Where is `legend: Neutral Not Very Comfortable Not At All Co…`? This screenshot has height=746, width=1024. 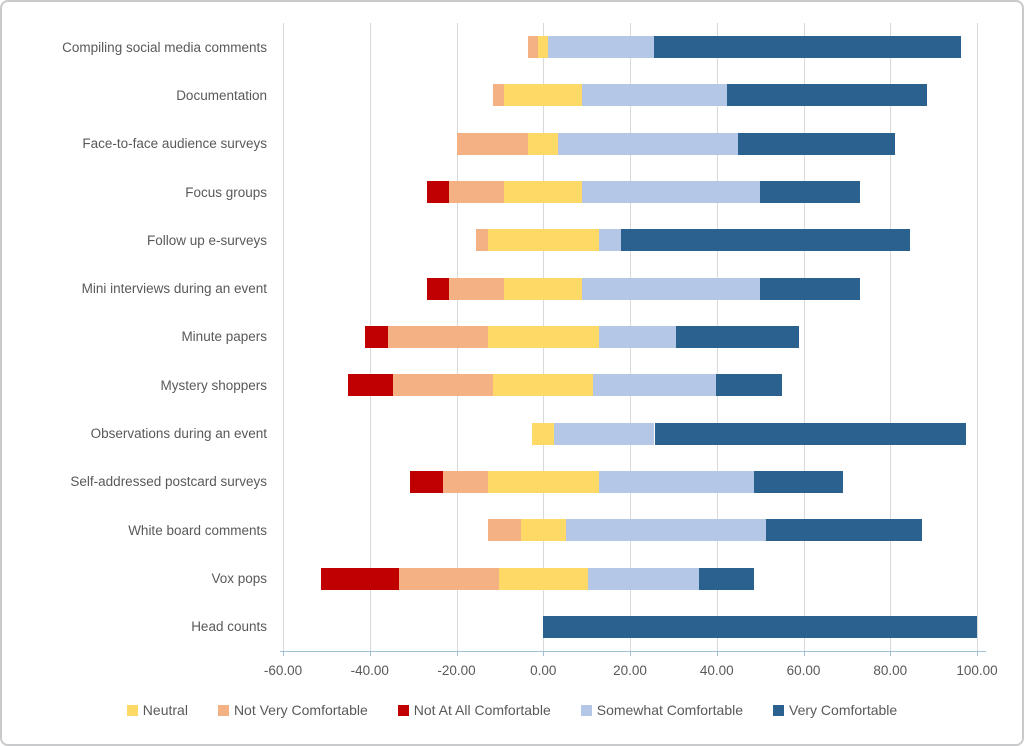 legend: Neutral Not Very Comfortable Not At All Co… is located at coordinates (512, 710).